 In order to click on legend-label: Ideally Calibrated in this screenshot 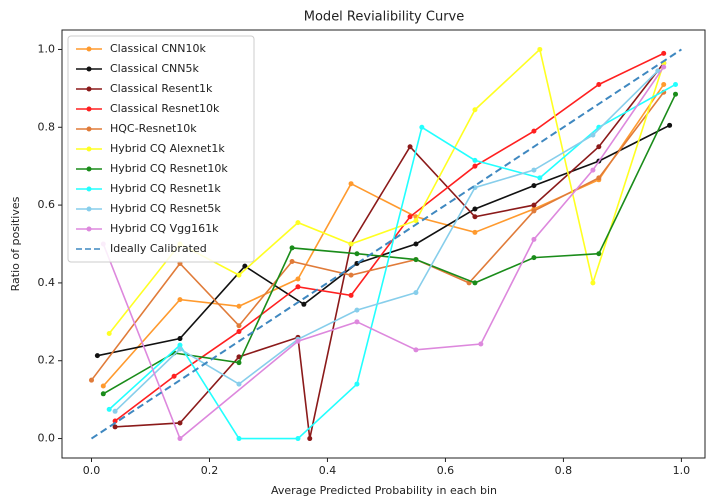, I will do `click(158, 248)`.